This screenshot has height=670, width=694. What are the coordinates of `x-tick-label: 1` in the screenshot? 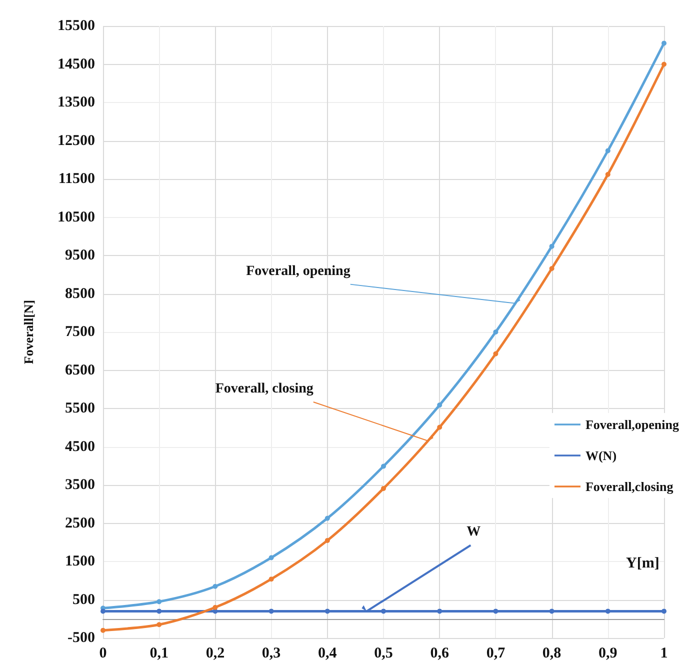 It's located at (664, 654).